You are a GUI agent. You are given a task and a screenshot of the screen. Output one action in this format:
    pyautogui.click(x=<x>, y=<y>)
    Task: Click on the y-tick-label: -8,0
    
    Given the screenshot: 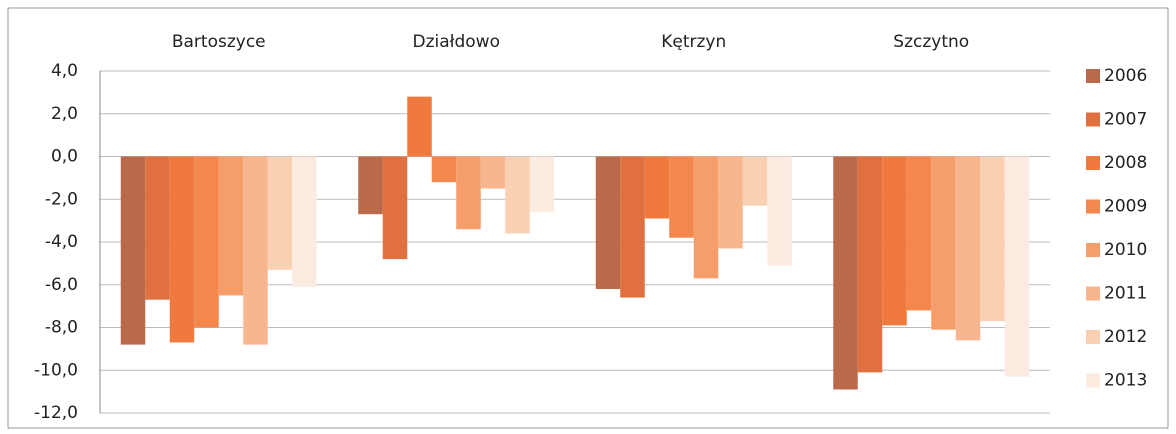 What is the action you would take?
    pyautogui.click(x=61, y=328)
    